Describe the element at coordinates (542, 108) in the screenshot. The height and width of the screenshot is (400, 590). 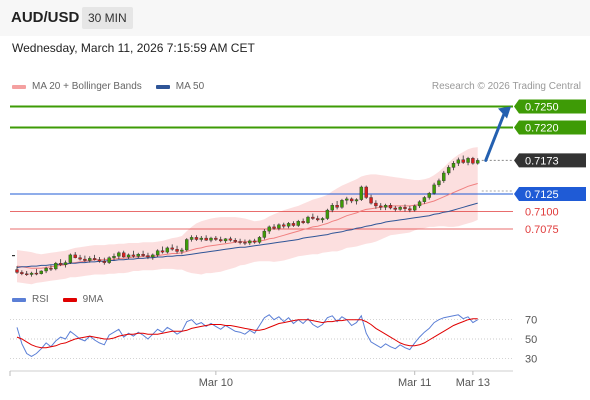
I see `level-label-text: 0.7250` at that location.